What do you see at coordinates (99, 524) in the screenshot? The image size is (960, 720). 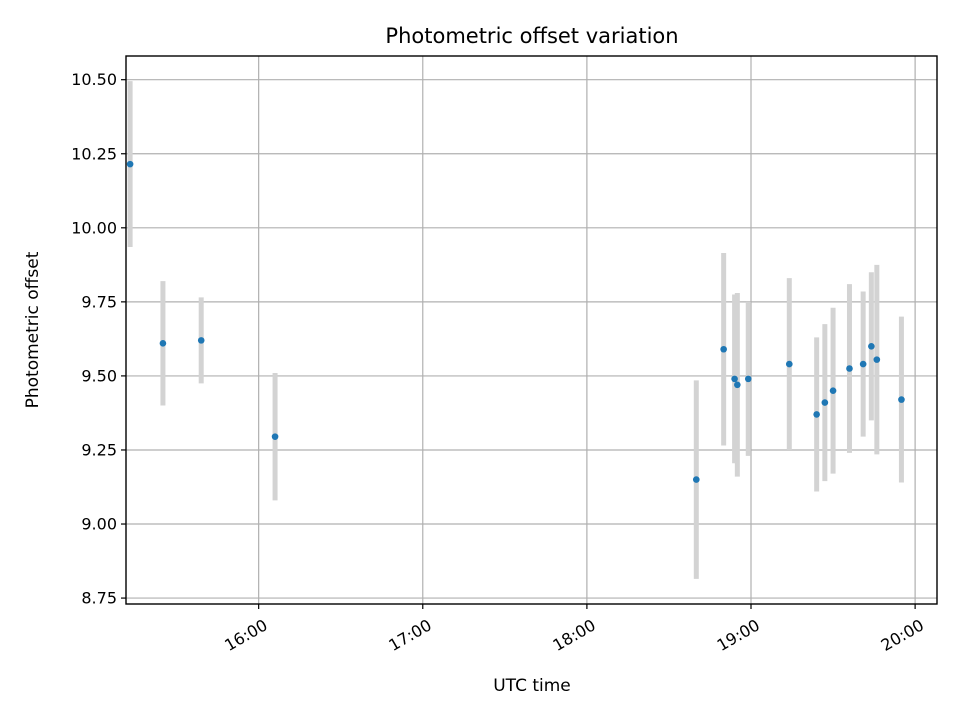 I see `y-tick-label: 9.00` at bounding box center [99, 524].